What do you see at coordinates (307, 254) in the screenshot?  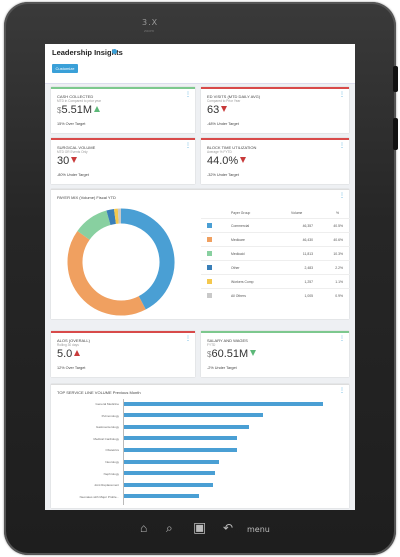 I see `payer-volume: 11,813` at bounding box center [307, 254].